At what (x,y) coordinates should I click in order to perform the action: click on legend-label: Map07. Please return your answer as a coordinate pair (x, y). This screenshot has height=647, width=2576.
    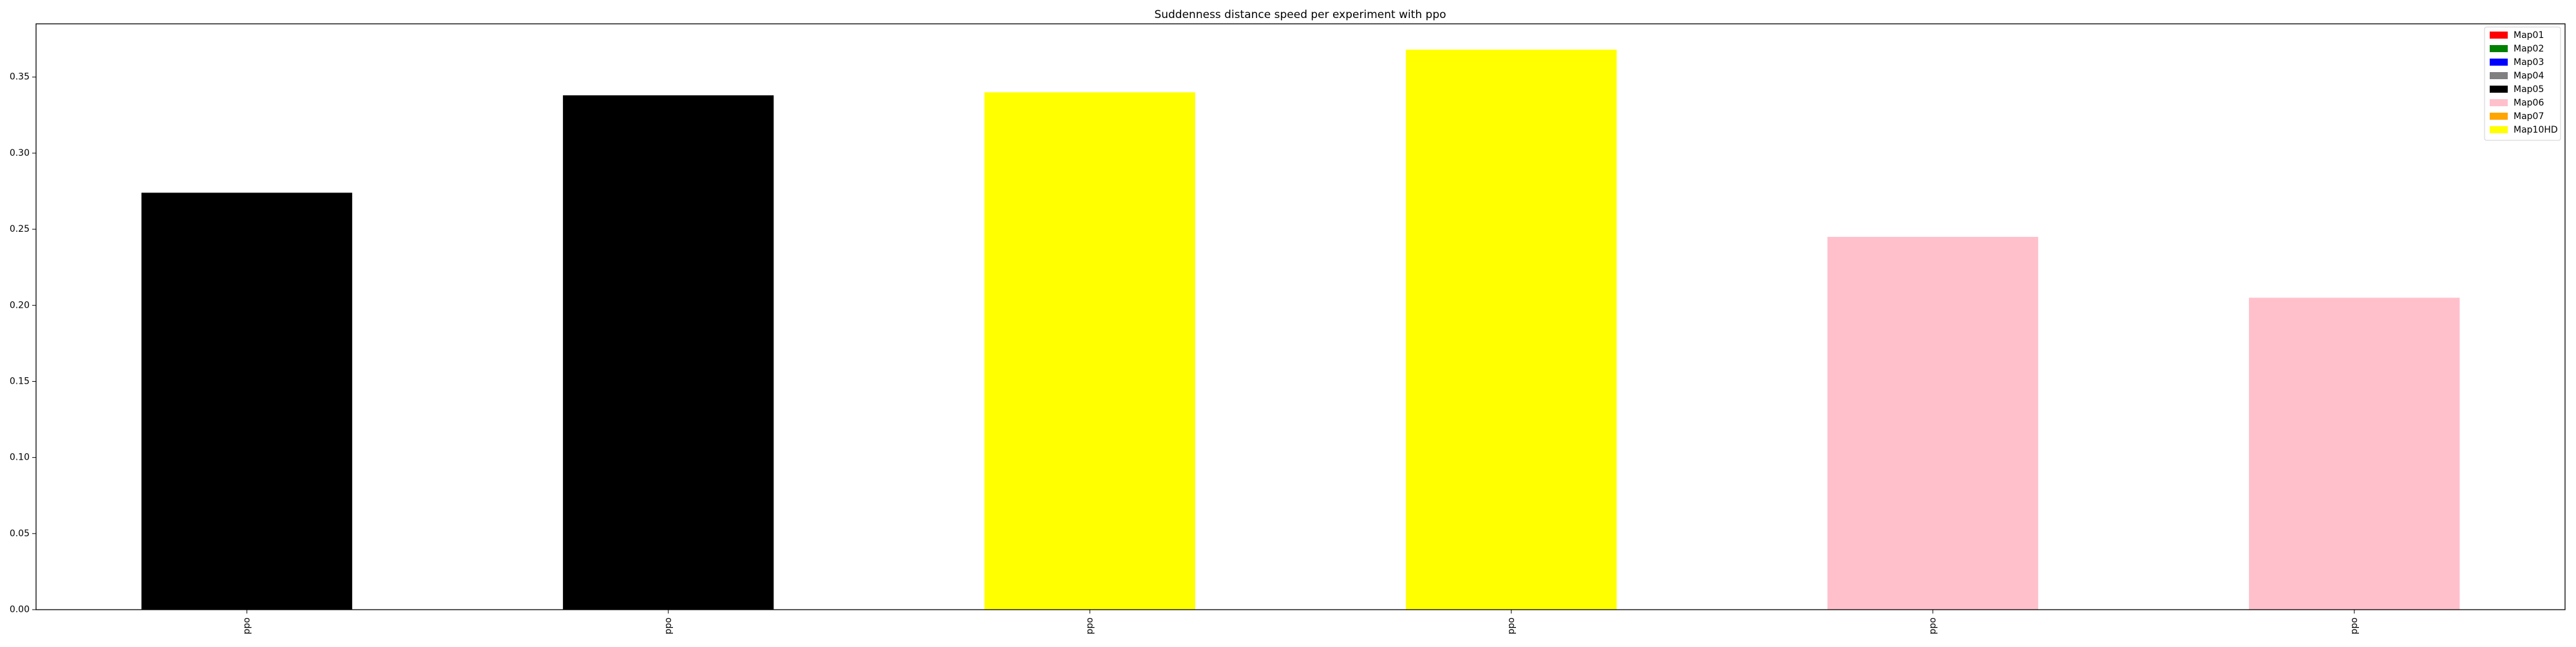
    Looking at the image, I should click on (2529, 117).